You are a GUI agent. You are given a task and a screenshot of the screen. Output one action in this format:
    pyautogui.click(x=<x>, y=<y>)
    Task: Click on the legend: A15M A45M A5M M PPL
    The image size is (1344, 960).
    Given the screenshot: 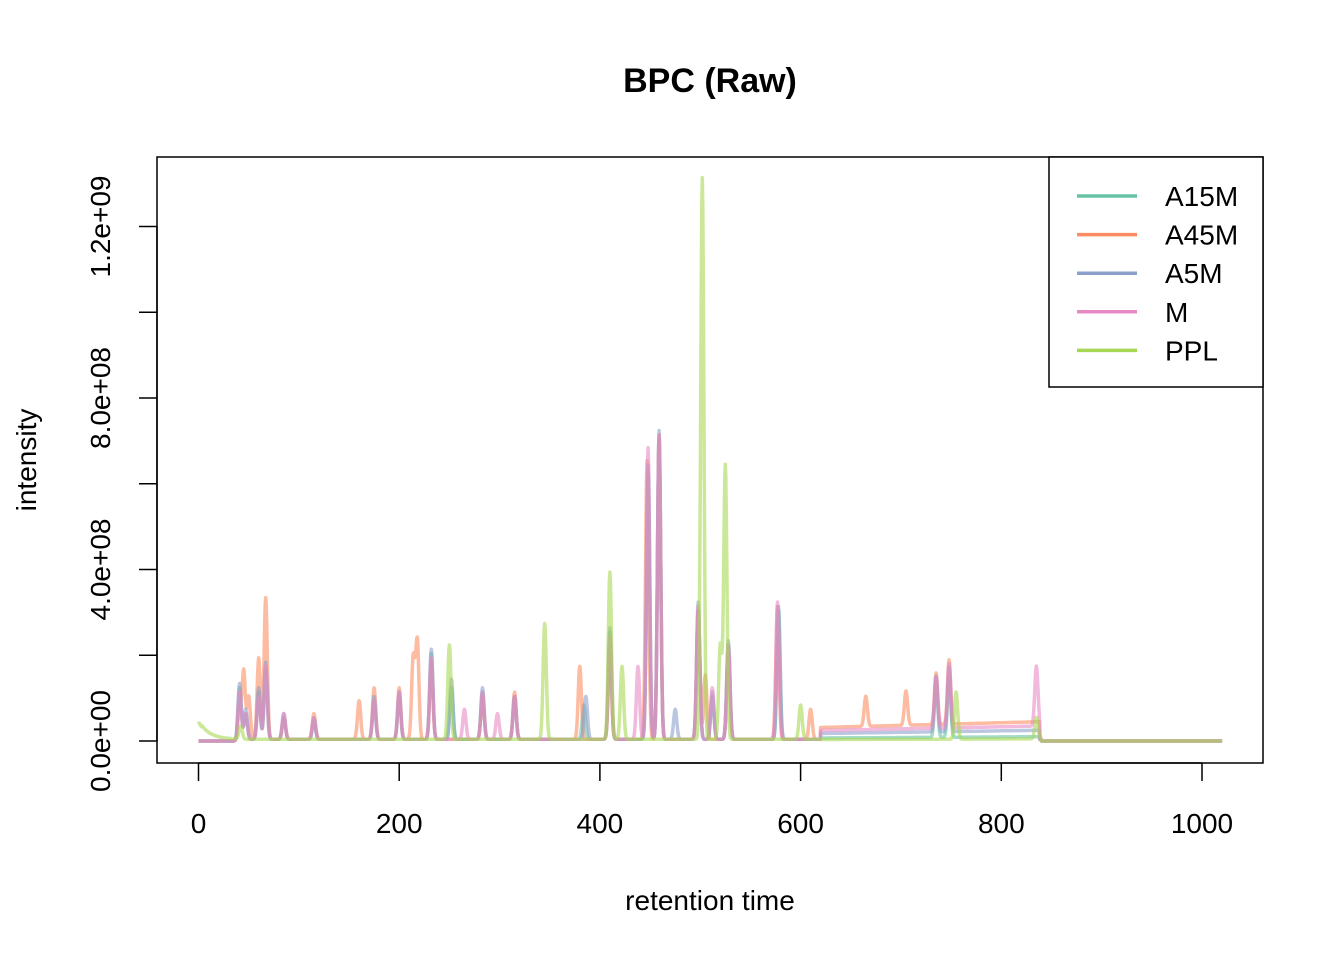 What is the action you would take?
    pyautogui.click(x=1156, y=272)
    